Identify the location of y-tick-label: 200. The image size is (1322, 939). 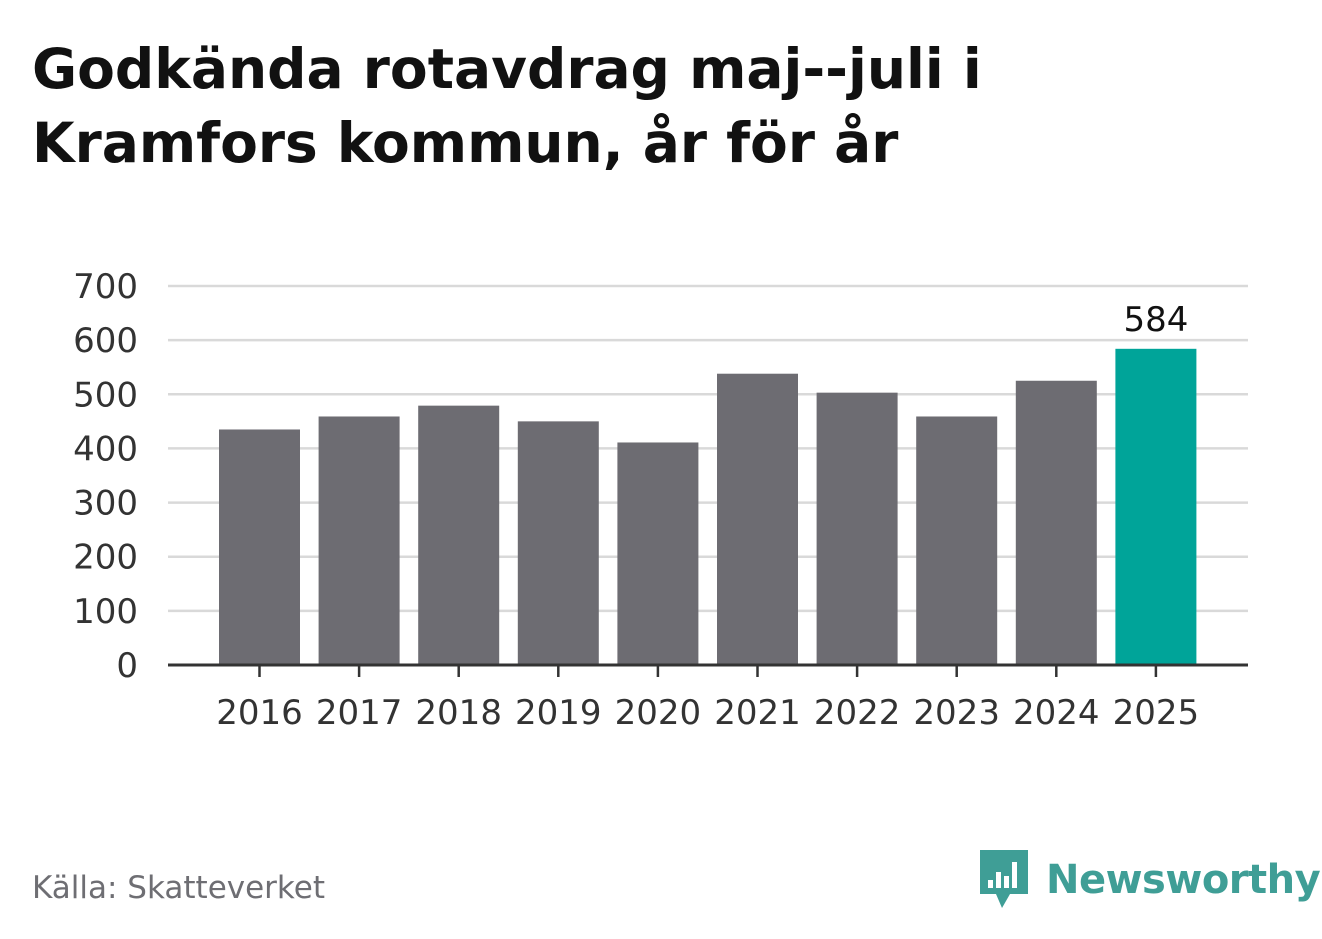
(105, 558).